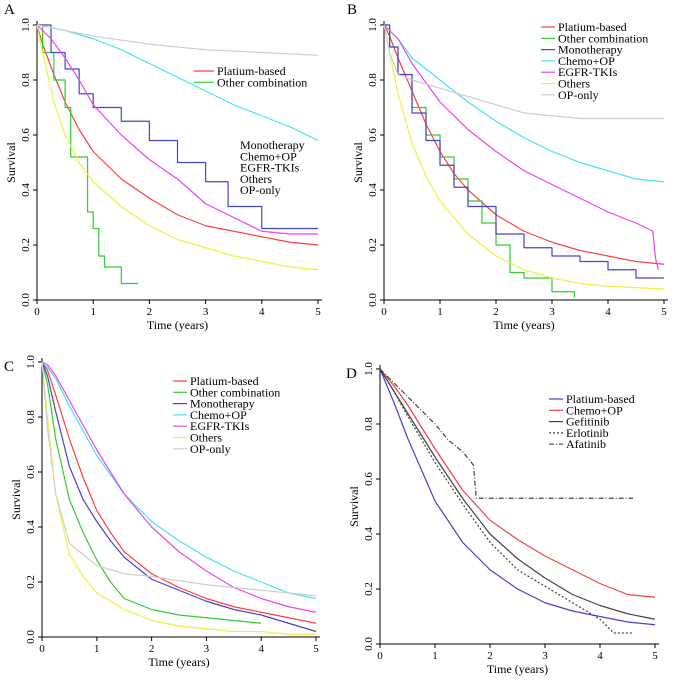 The image size is (677, 683). I want to click on series-line-platium-based, so click(177, 135).